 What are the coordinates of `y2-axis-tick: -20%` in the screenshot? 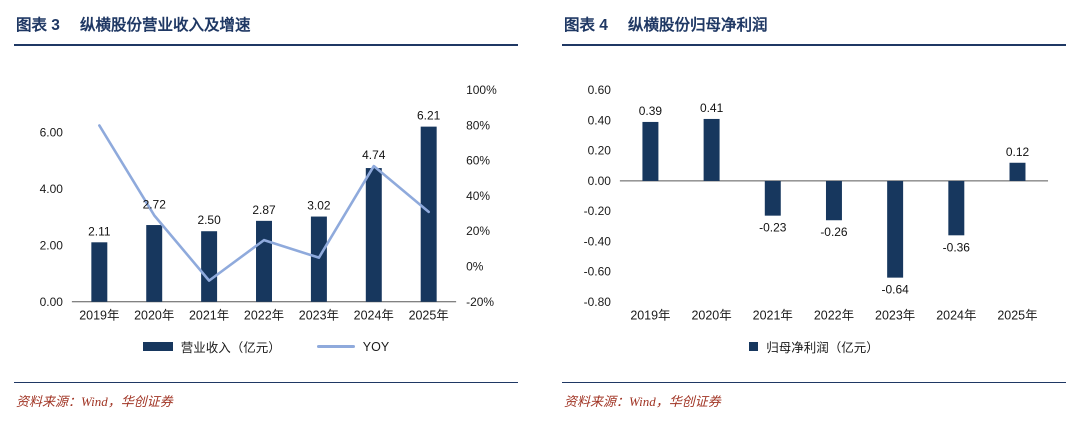 It's located at (480, 302).